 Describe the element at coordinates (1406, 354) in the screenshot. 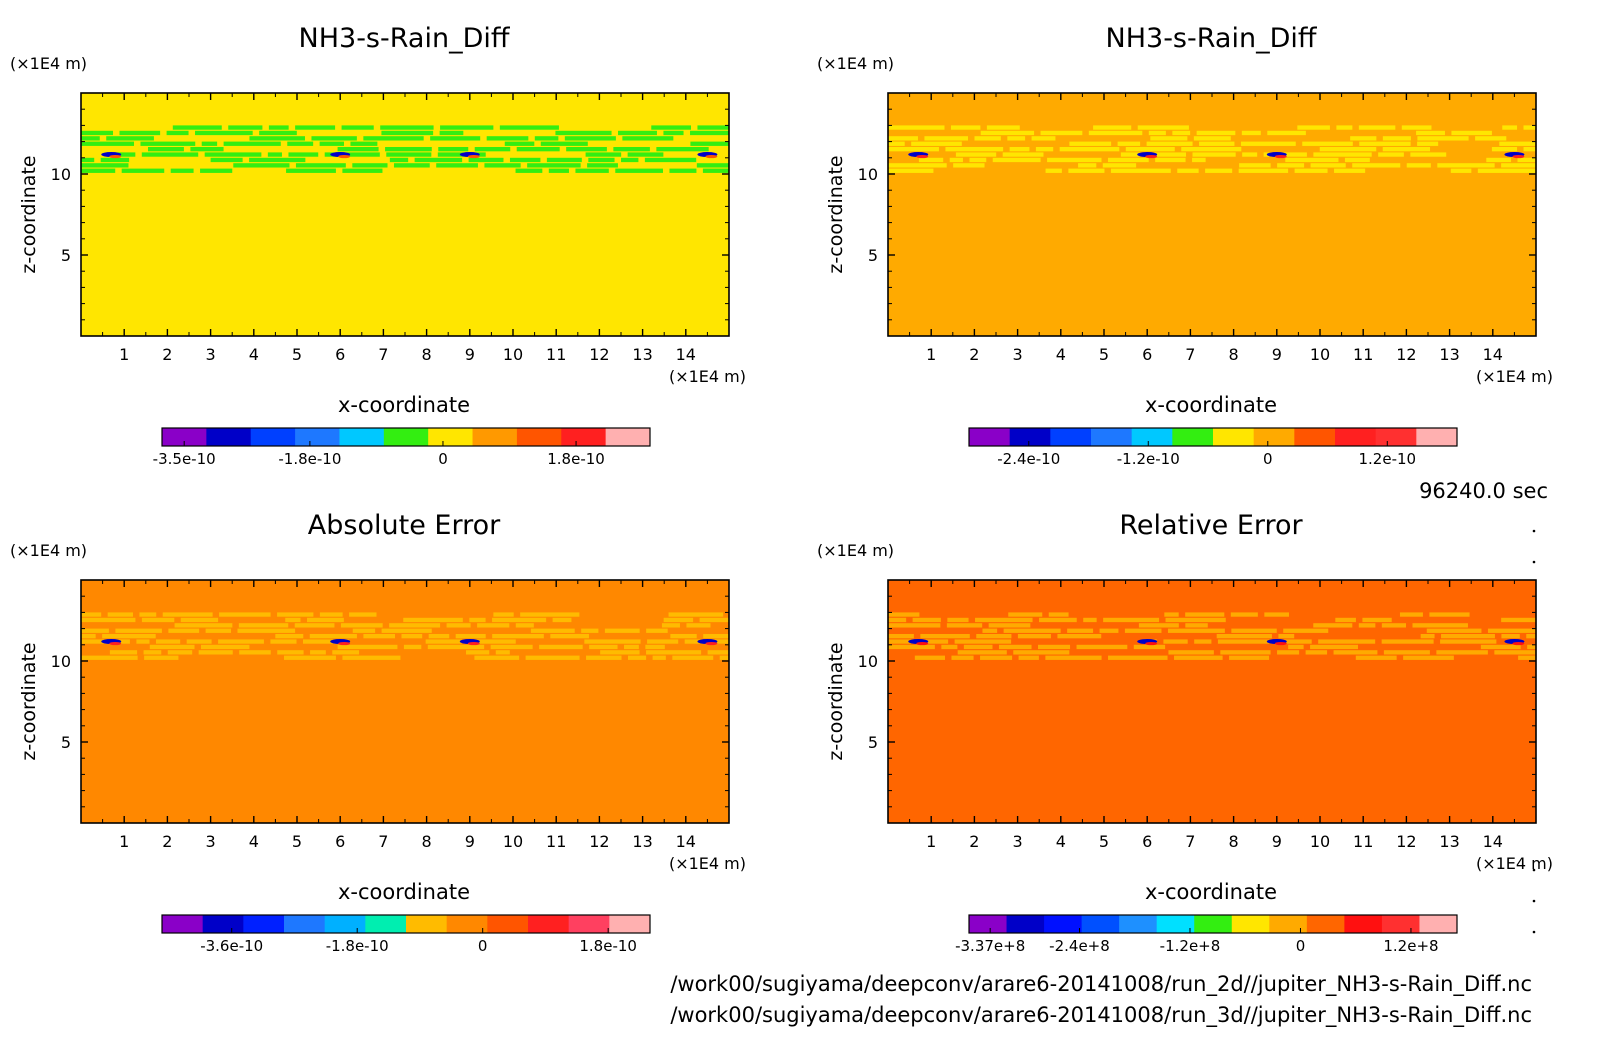

I see `x-tick-label: 12` at that location.